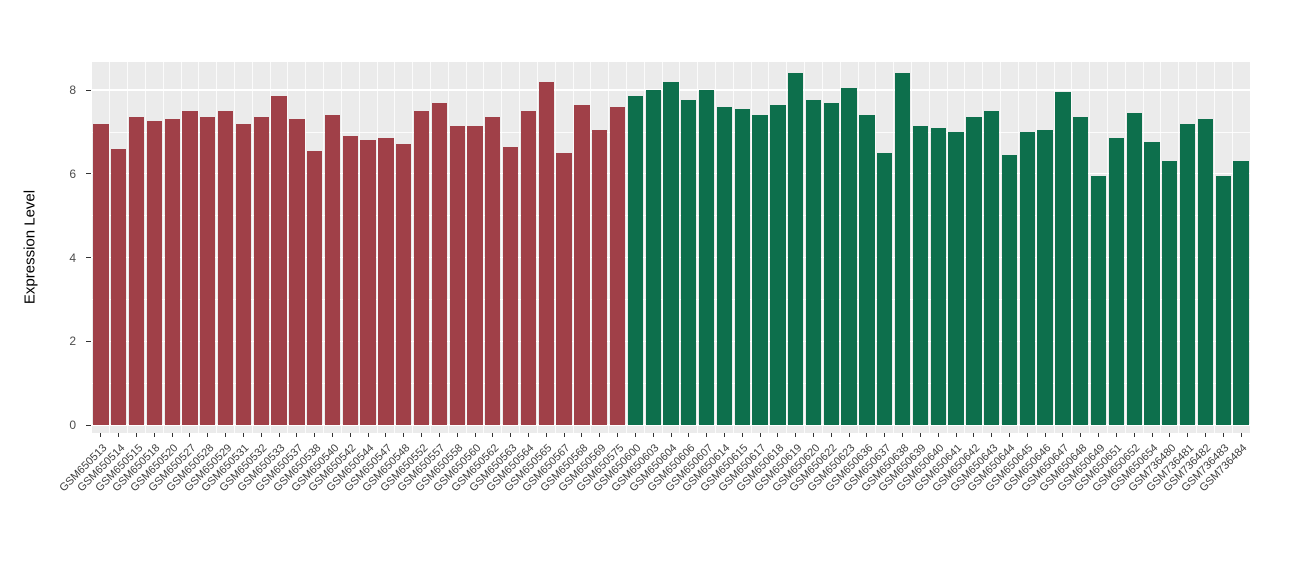 This screenshot has width=1300, height=580. What do you see at coordinates (88, 341) in the screenshot?
I see `y-tick-mark` at bounding box center [88, 341].